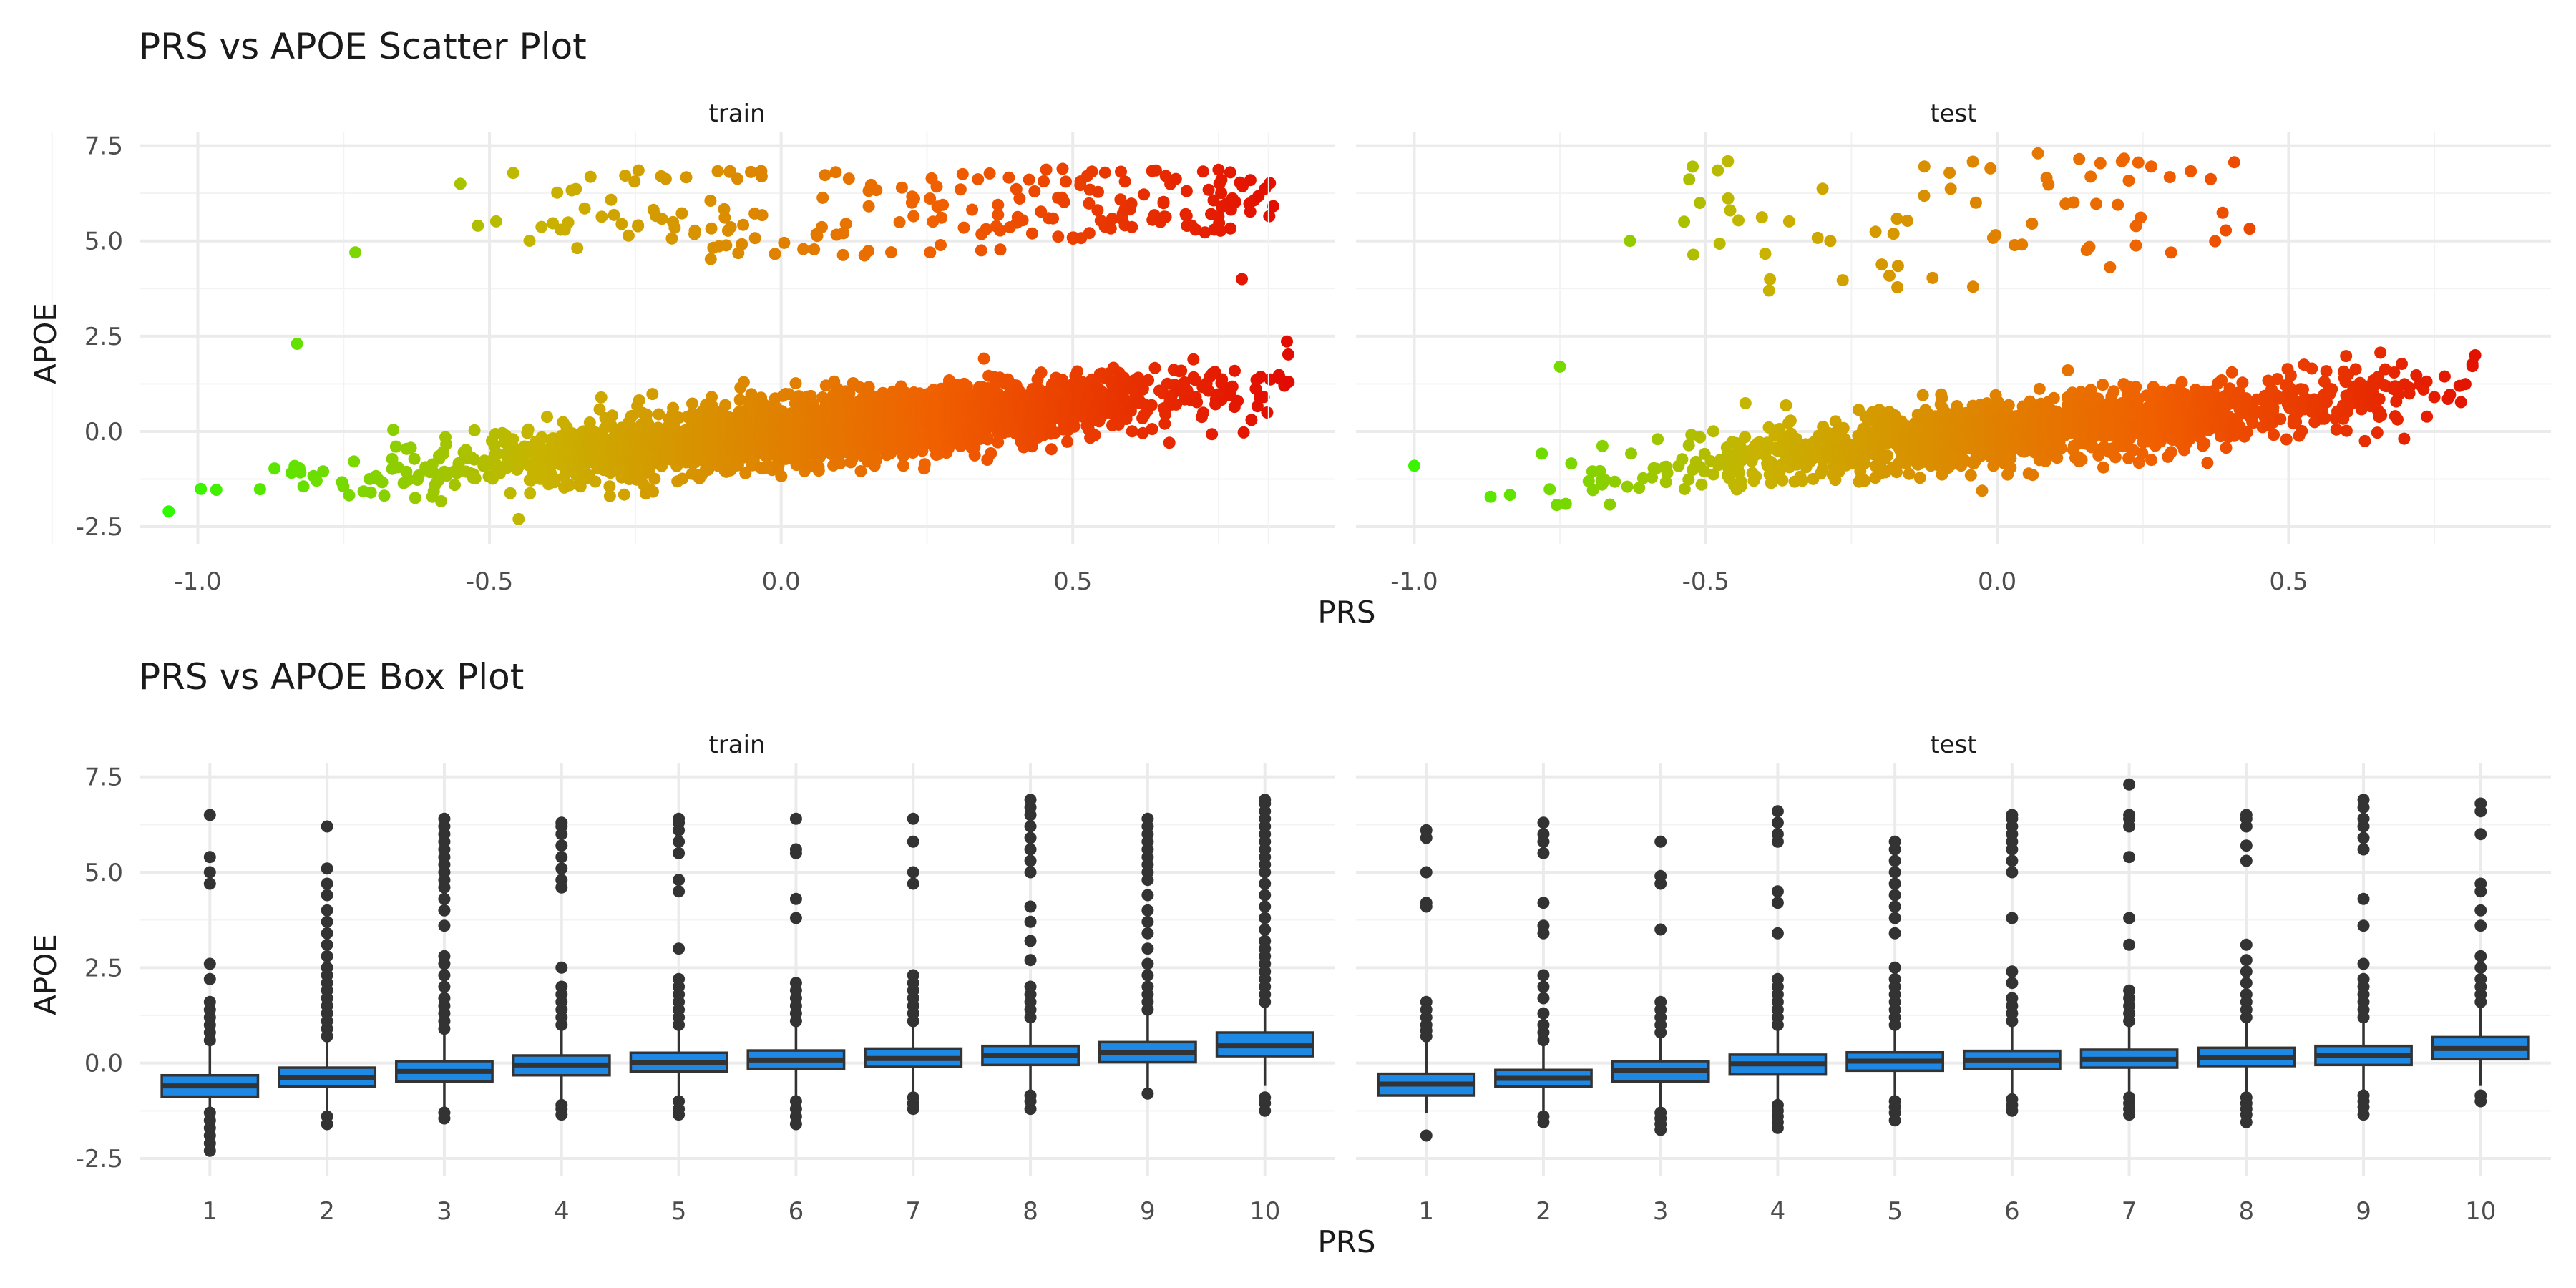  Describe the element at coordinates (1543, 1211) in the screenshot. I see `box-x-tick-label: 2` at that location.